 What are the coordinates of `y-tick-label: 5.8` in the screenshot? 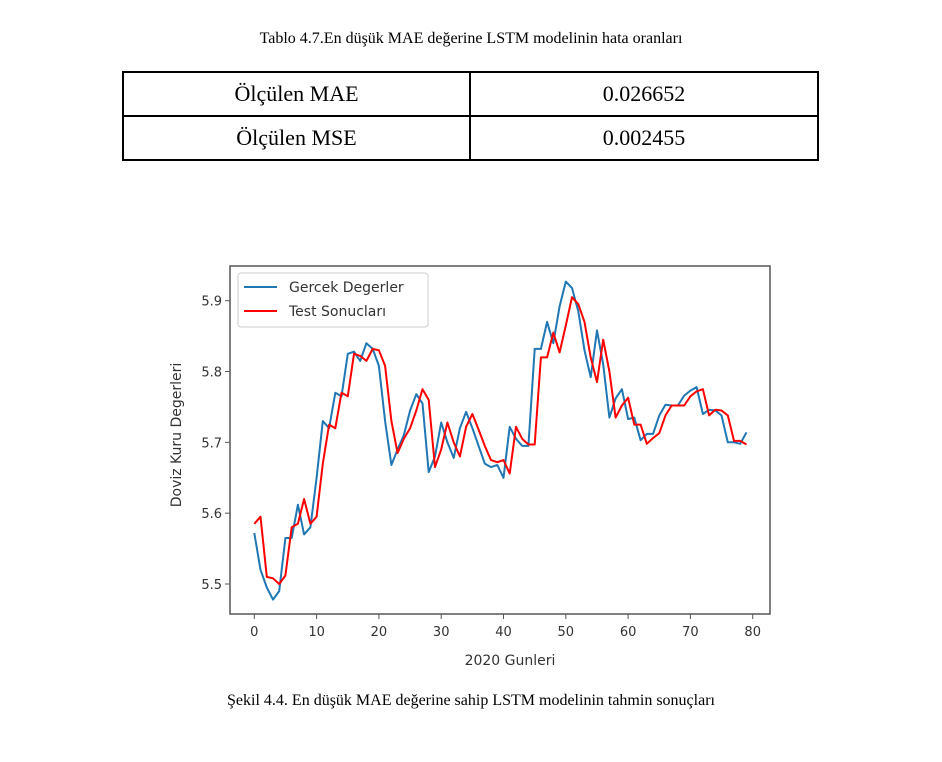 It's located at (211, 373).